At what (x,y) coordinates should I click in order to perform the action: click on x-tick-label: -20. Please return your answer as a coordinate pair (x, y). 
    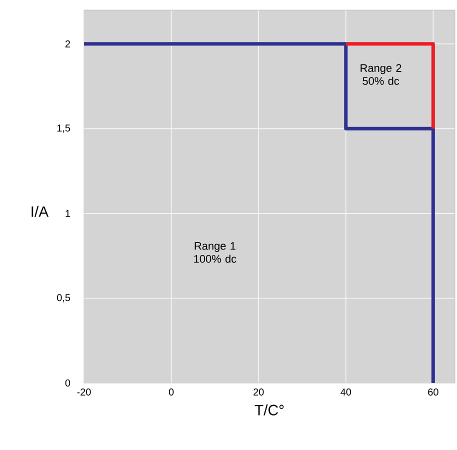
    Looking at the image, I should click on (84, 392).